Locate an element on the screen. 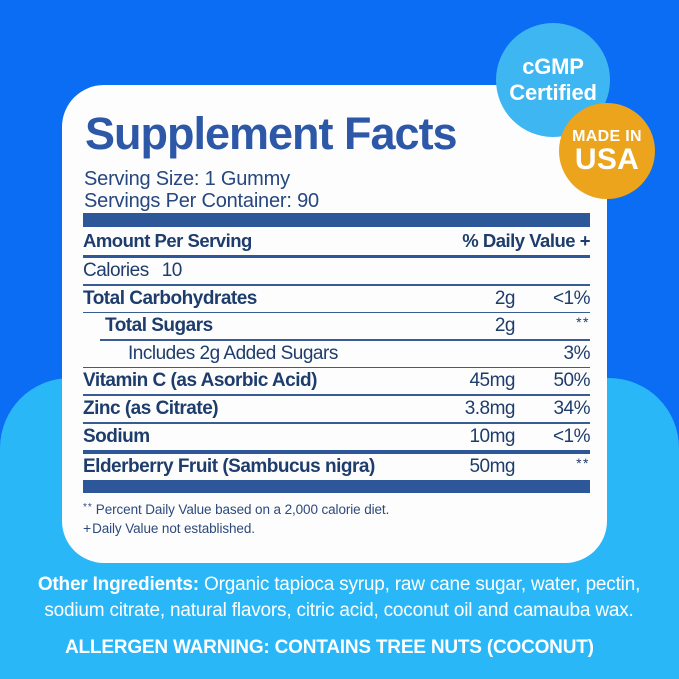 This screenshot has width=679, height=679. table-row: Total Sugars 2g ** is located at coordinates (336, 326).